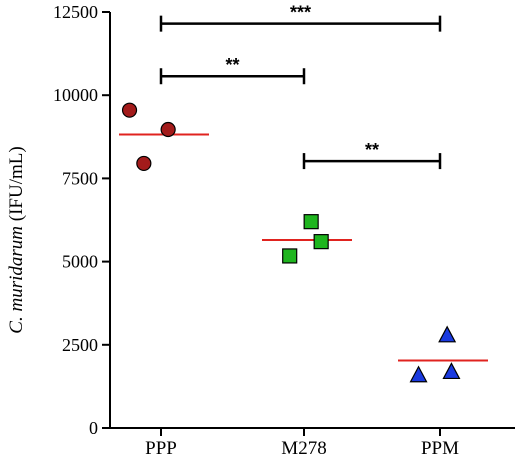  What do you see at coordinates (440, 448) in the screenshot?
I see `x-tick-label: PPM` at bounding box center [440, 448].